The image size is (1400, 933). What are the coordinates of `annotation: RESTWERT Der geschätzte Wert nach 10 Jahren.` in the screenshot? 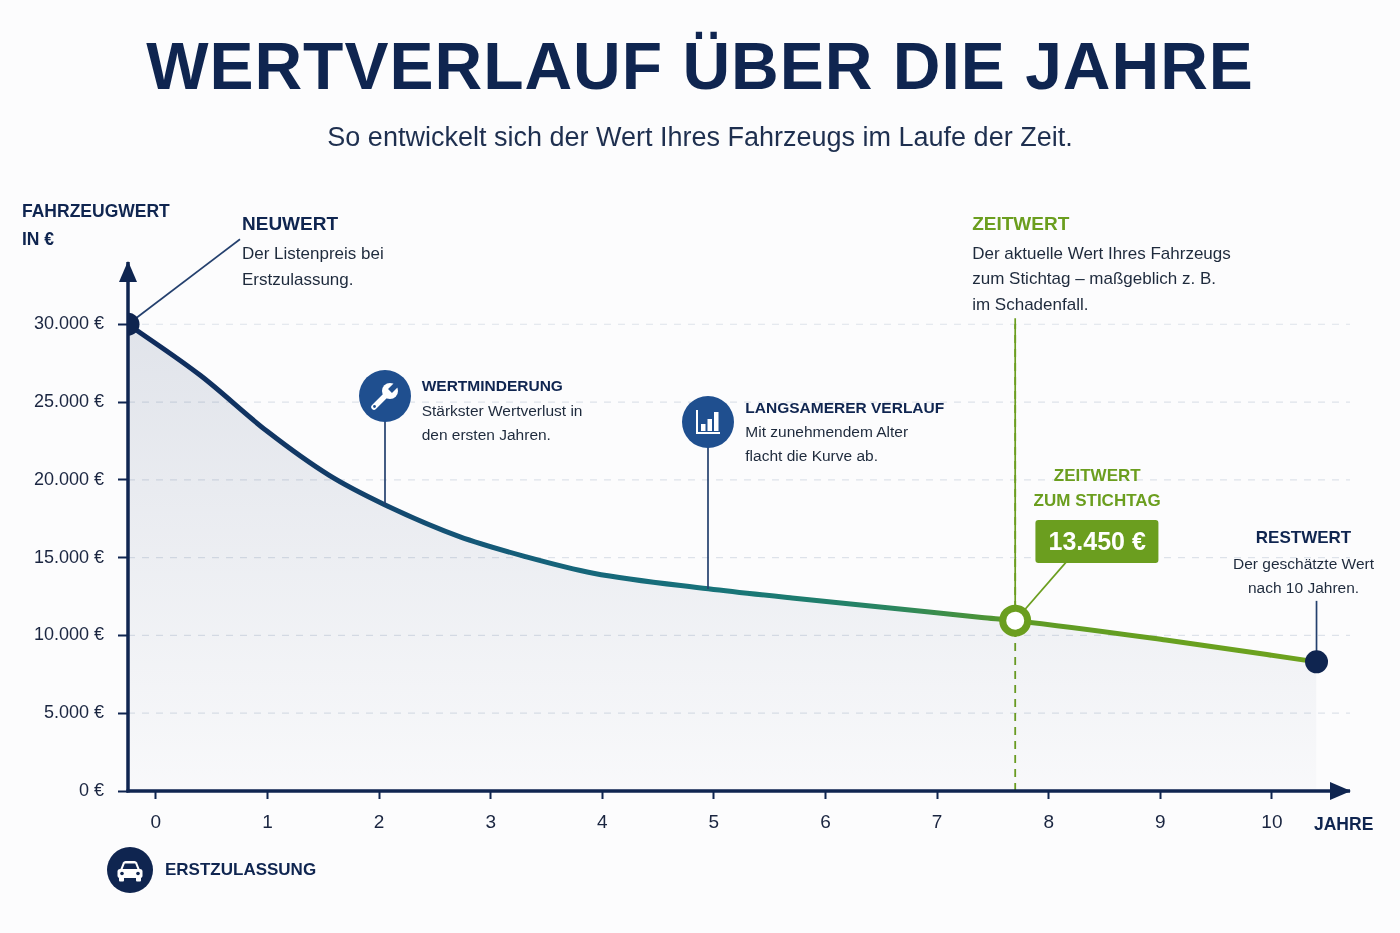 It's located at (1304, 562).